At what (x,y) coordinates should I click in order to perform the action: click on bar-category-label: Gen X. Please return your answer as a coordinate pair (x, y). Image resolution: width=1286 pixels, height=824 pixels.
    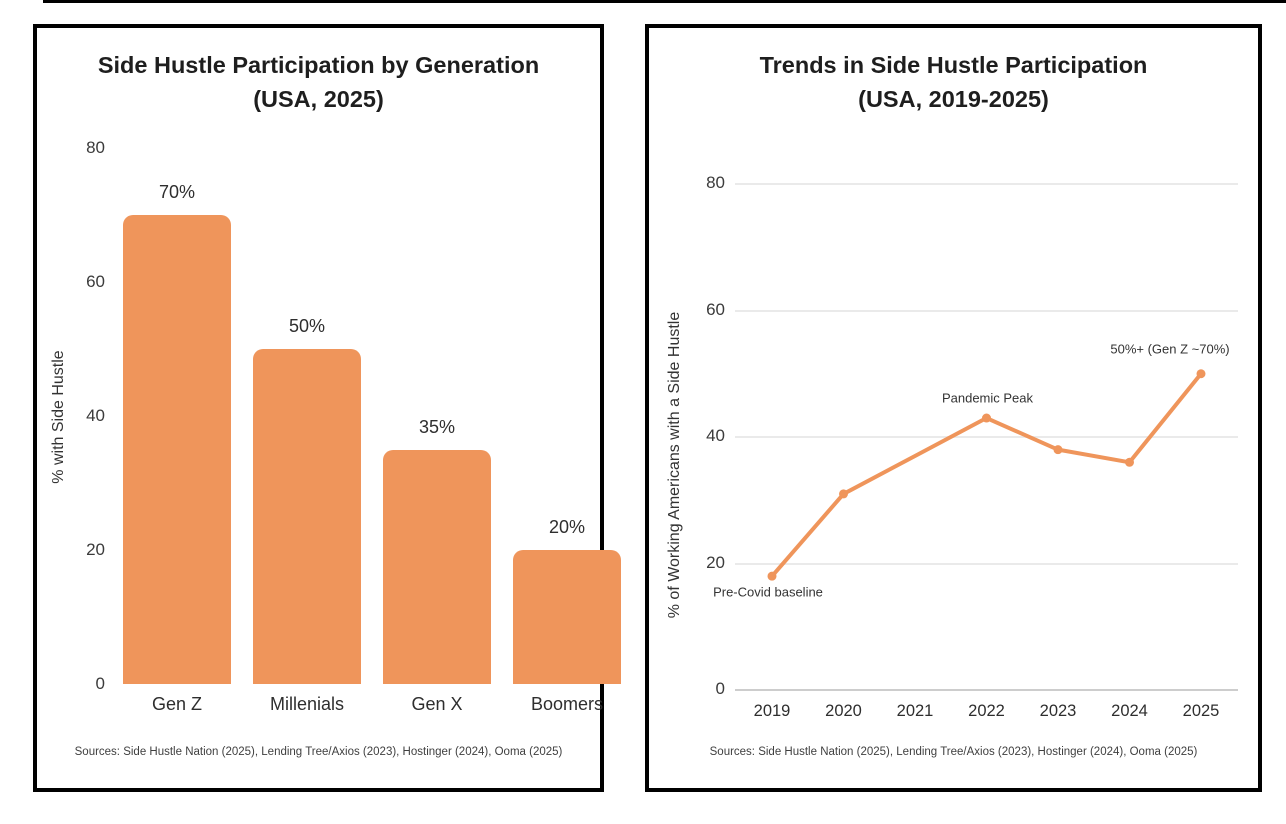
    Looking at the image, I should click on (437, 704).